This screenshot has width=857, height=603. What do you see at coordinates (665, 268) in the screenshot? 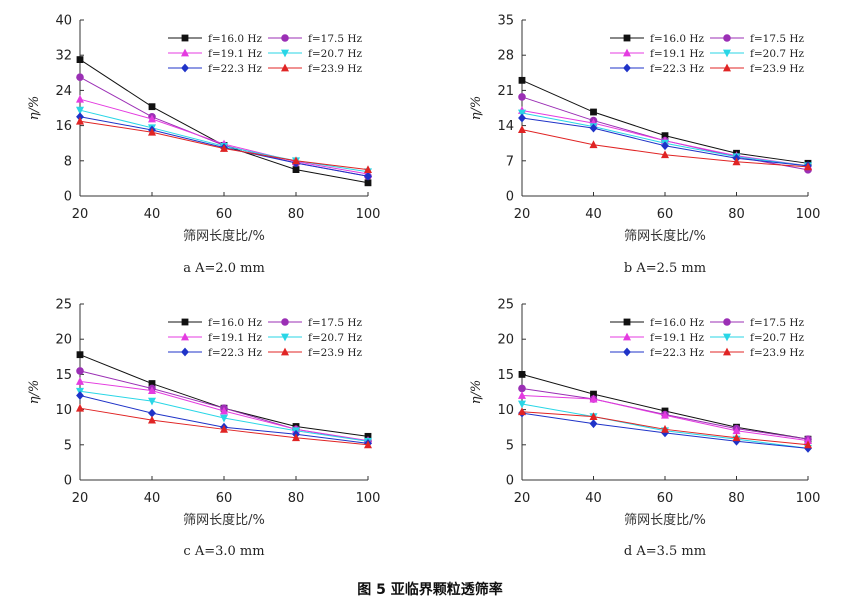
I see `panel-caption: b A=2.5 mm` at bounding box center [665, 268].